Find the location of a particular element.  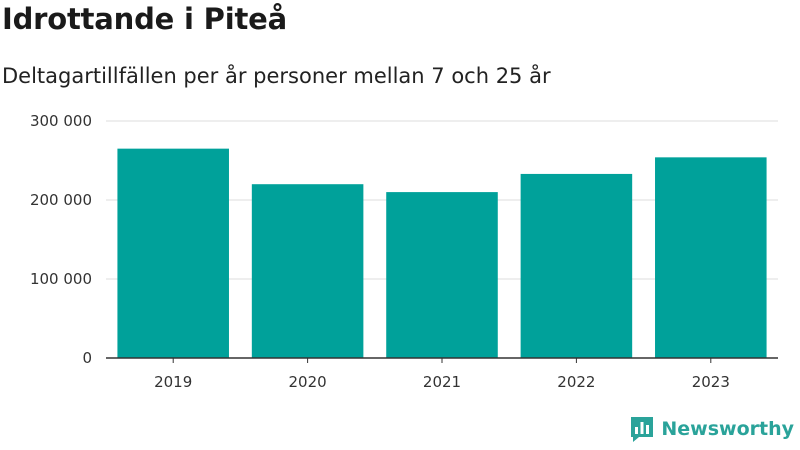

y-tick-label: 200 000 is located at coordinates (61, 200).